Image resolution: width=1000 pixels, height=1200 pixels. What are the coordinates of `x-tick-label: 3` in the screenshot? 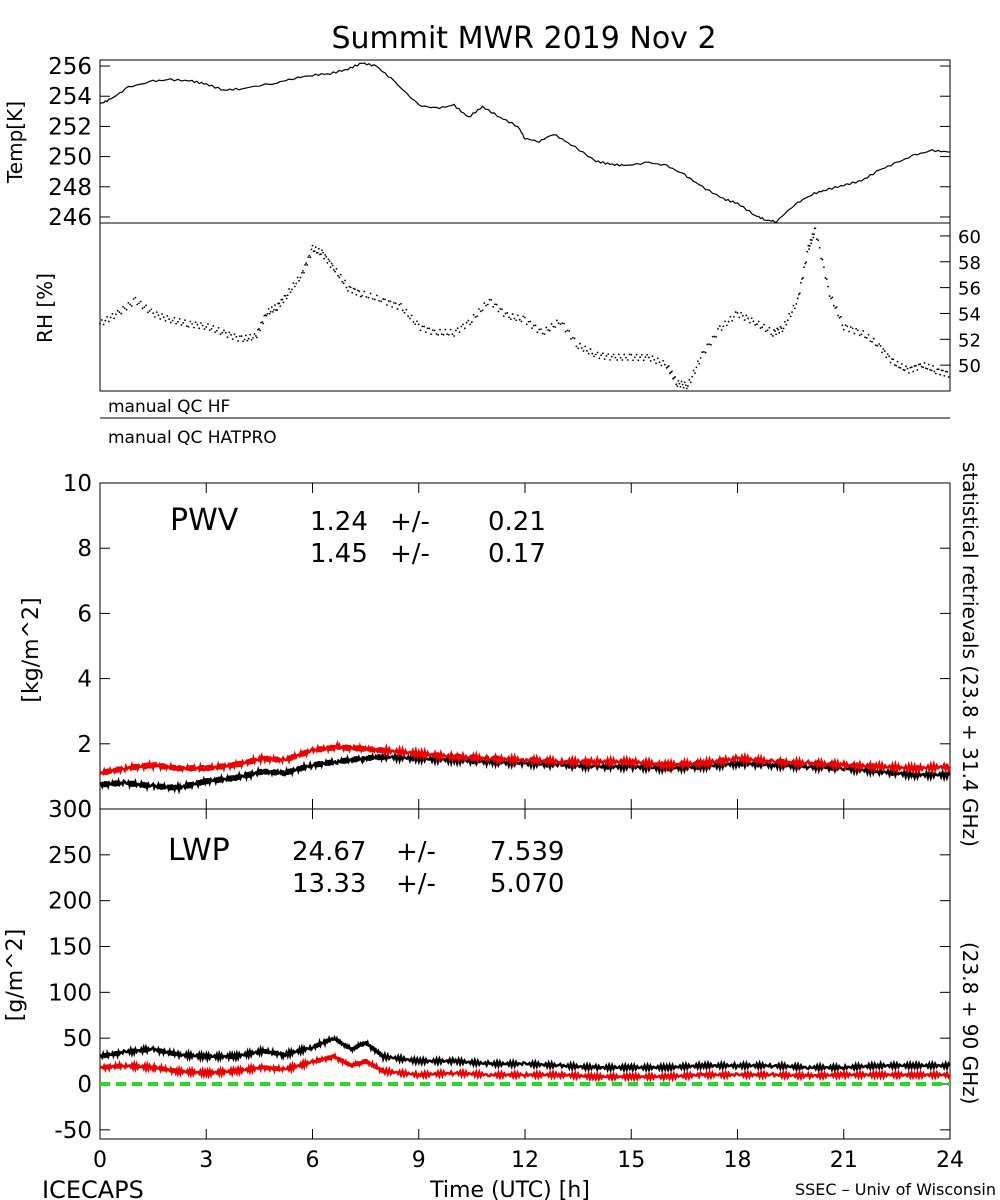 It's located at (206, 1160).